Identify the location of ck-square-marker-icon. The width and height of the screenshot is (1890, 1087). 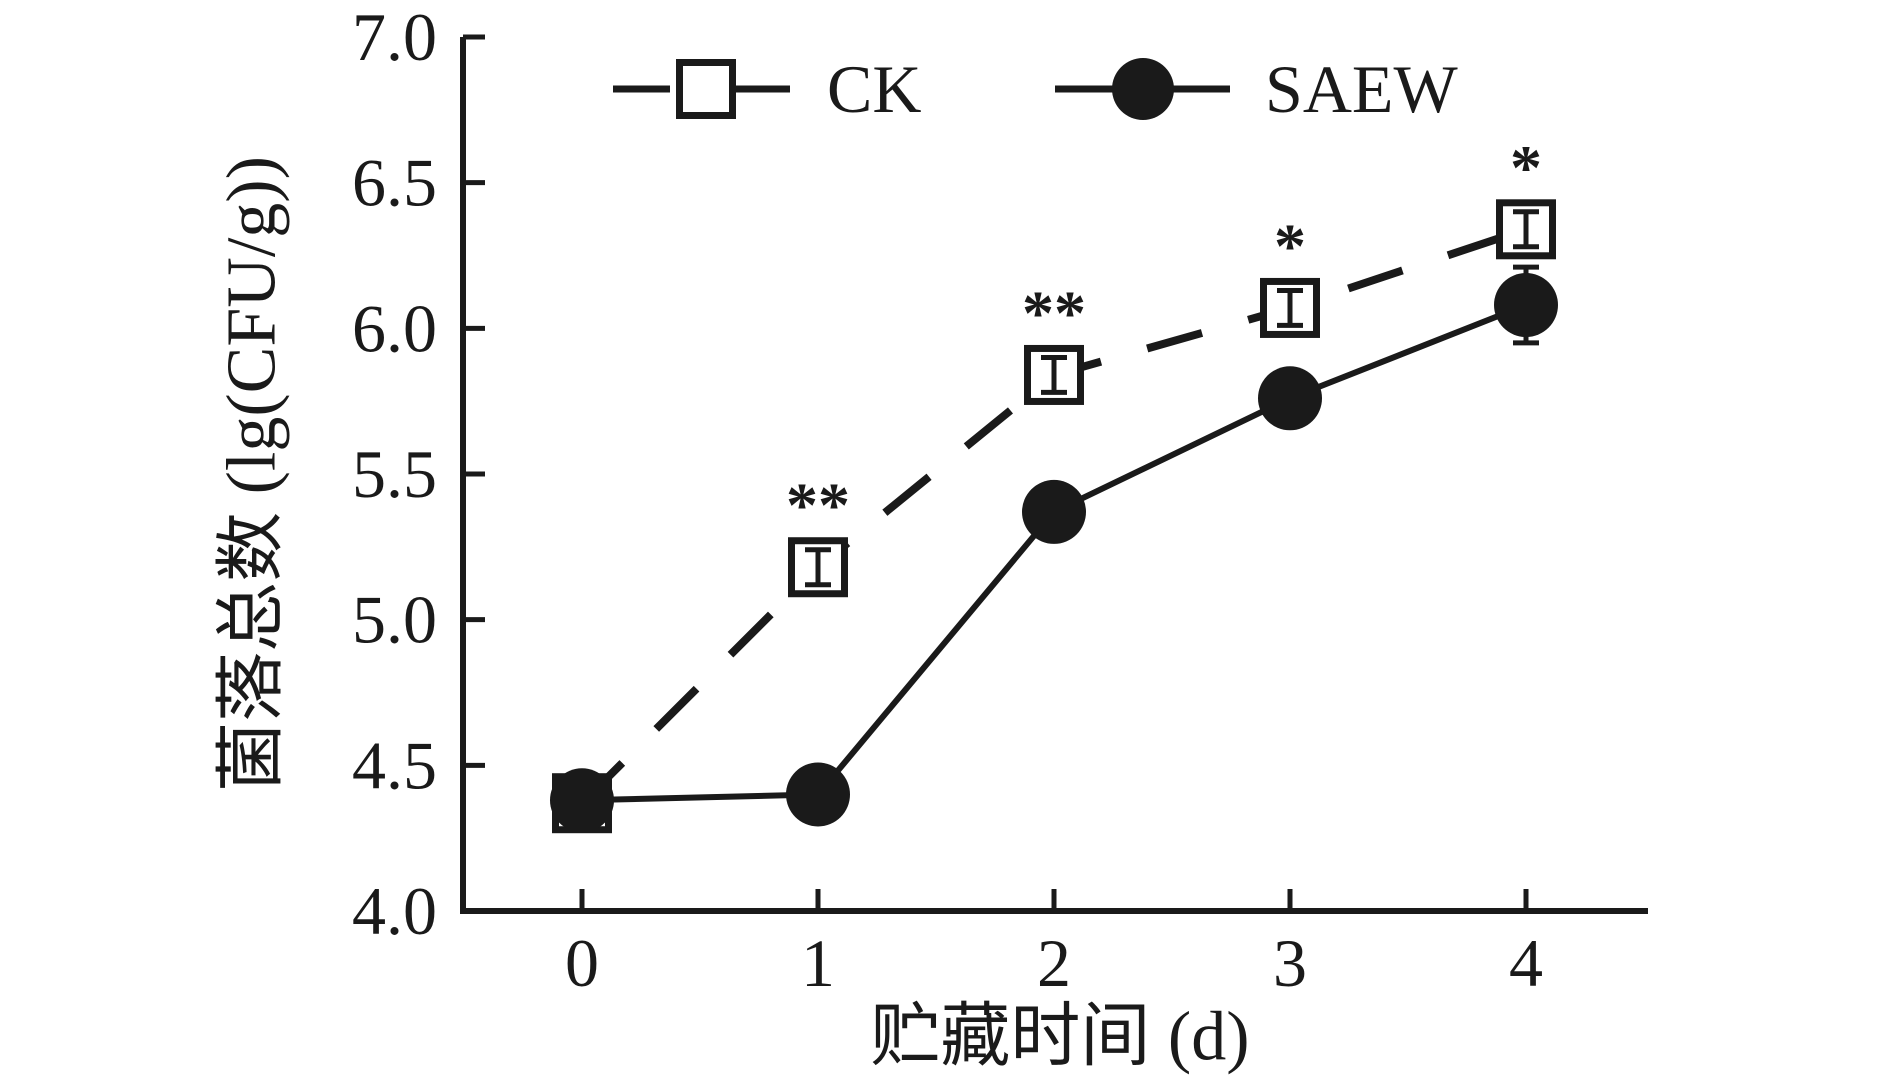
(706, 89).